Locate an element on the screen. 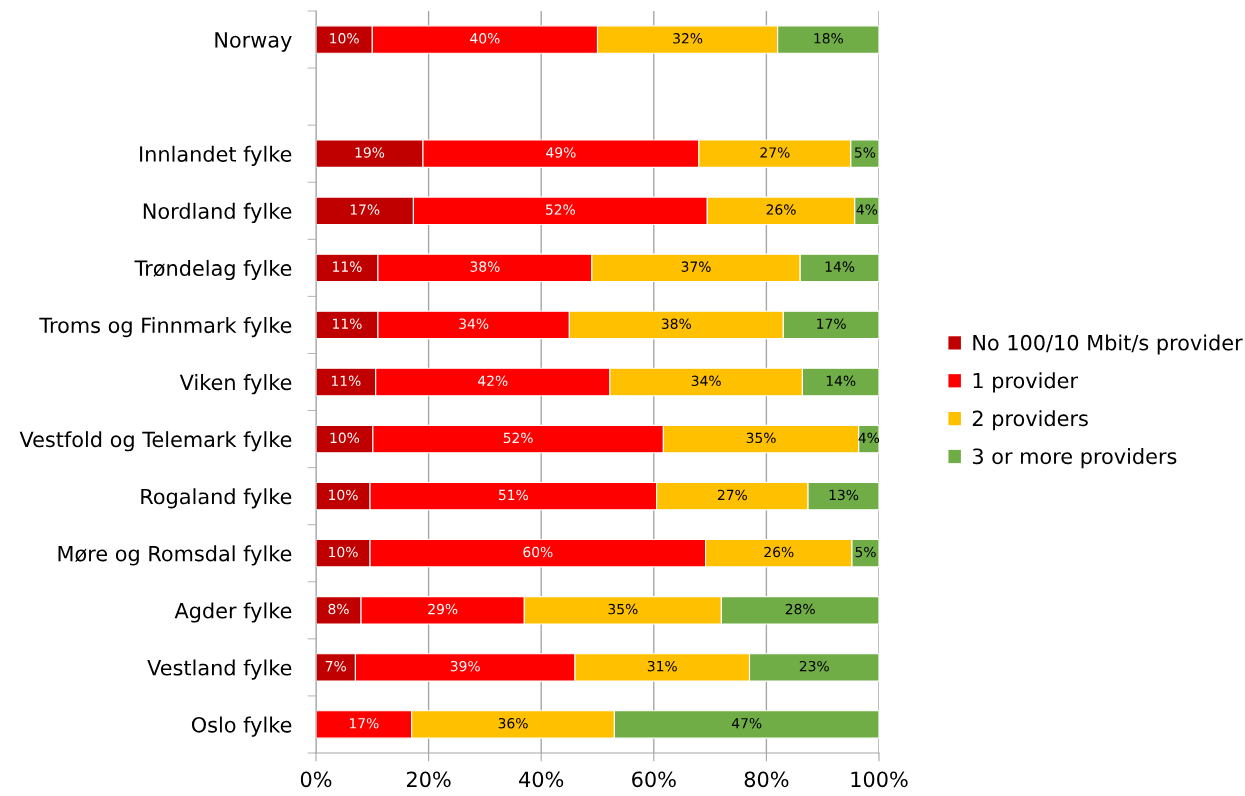 The height and width of the screenshot is (796, 1245). y-tick-label: Oslo fylke is located at coordinates (241, 726).